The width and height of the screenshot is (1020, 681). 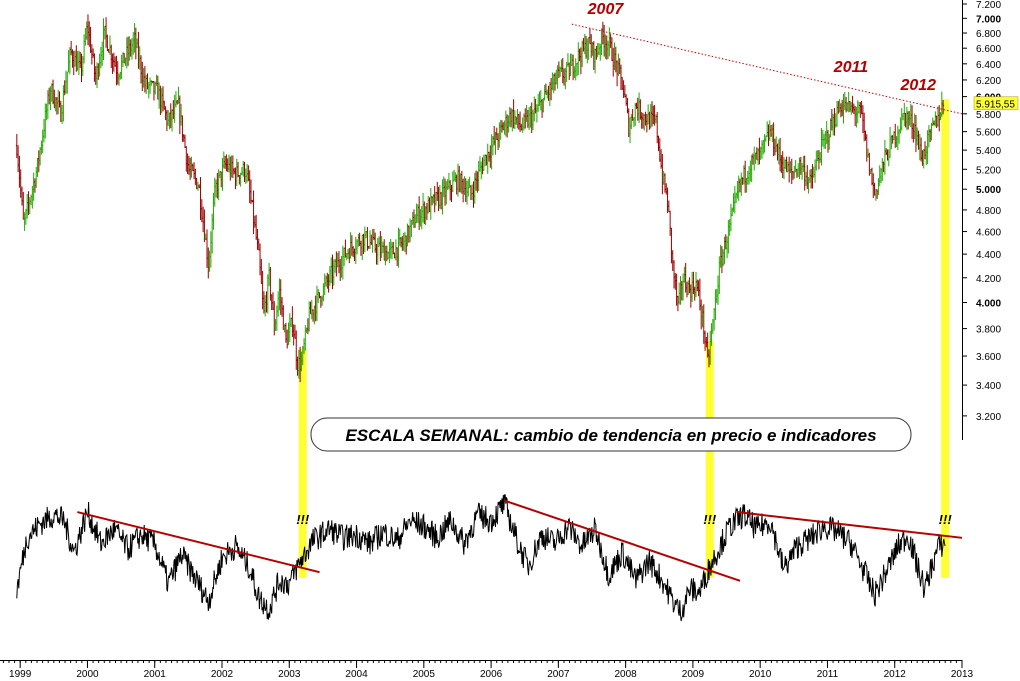 What do you see at coordinates (988, 81) in the screenshot?
I see `price-tick-label: 6.200` at bounding box center [988, 81].